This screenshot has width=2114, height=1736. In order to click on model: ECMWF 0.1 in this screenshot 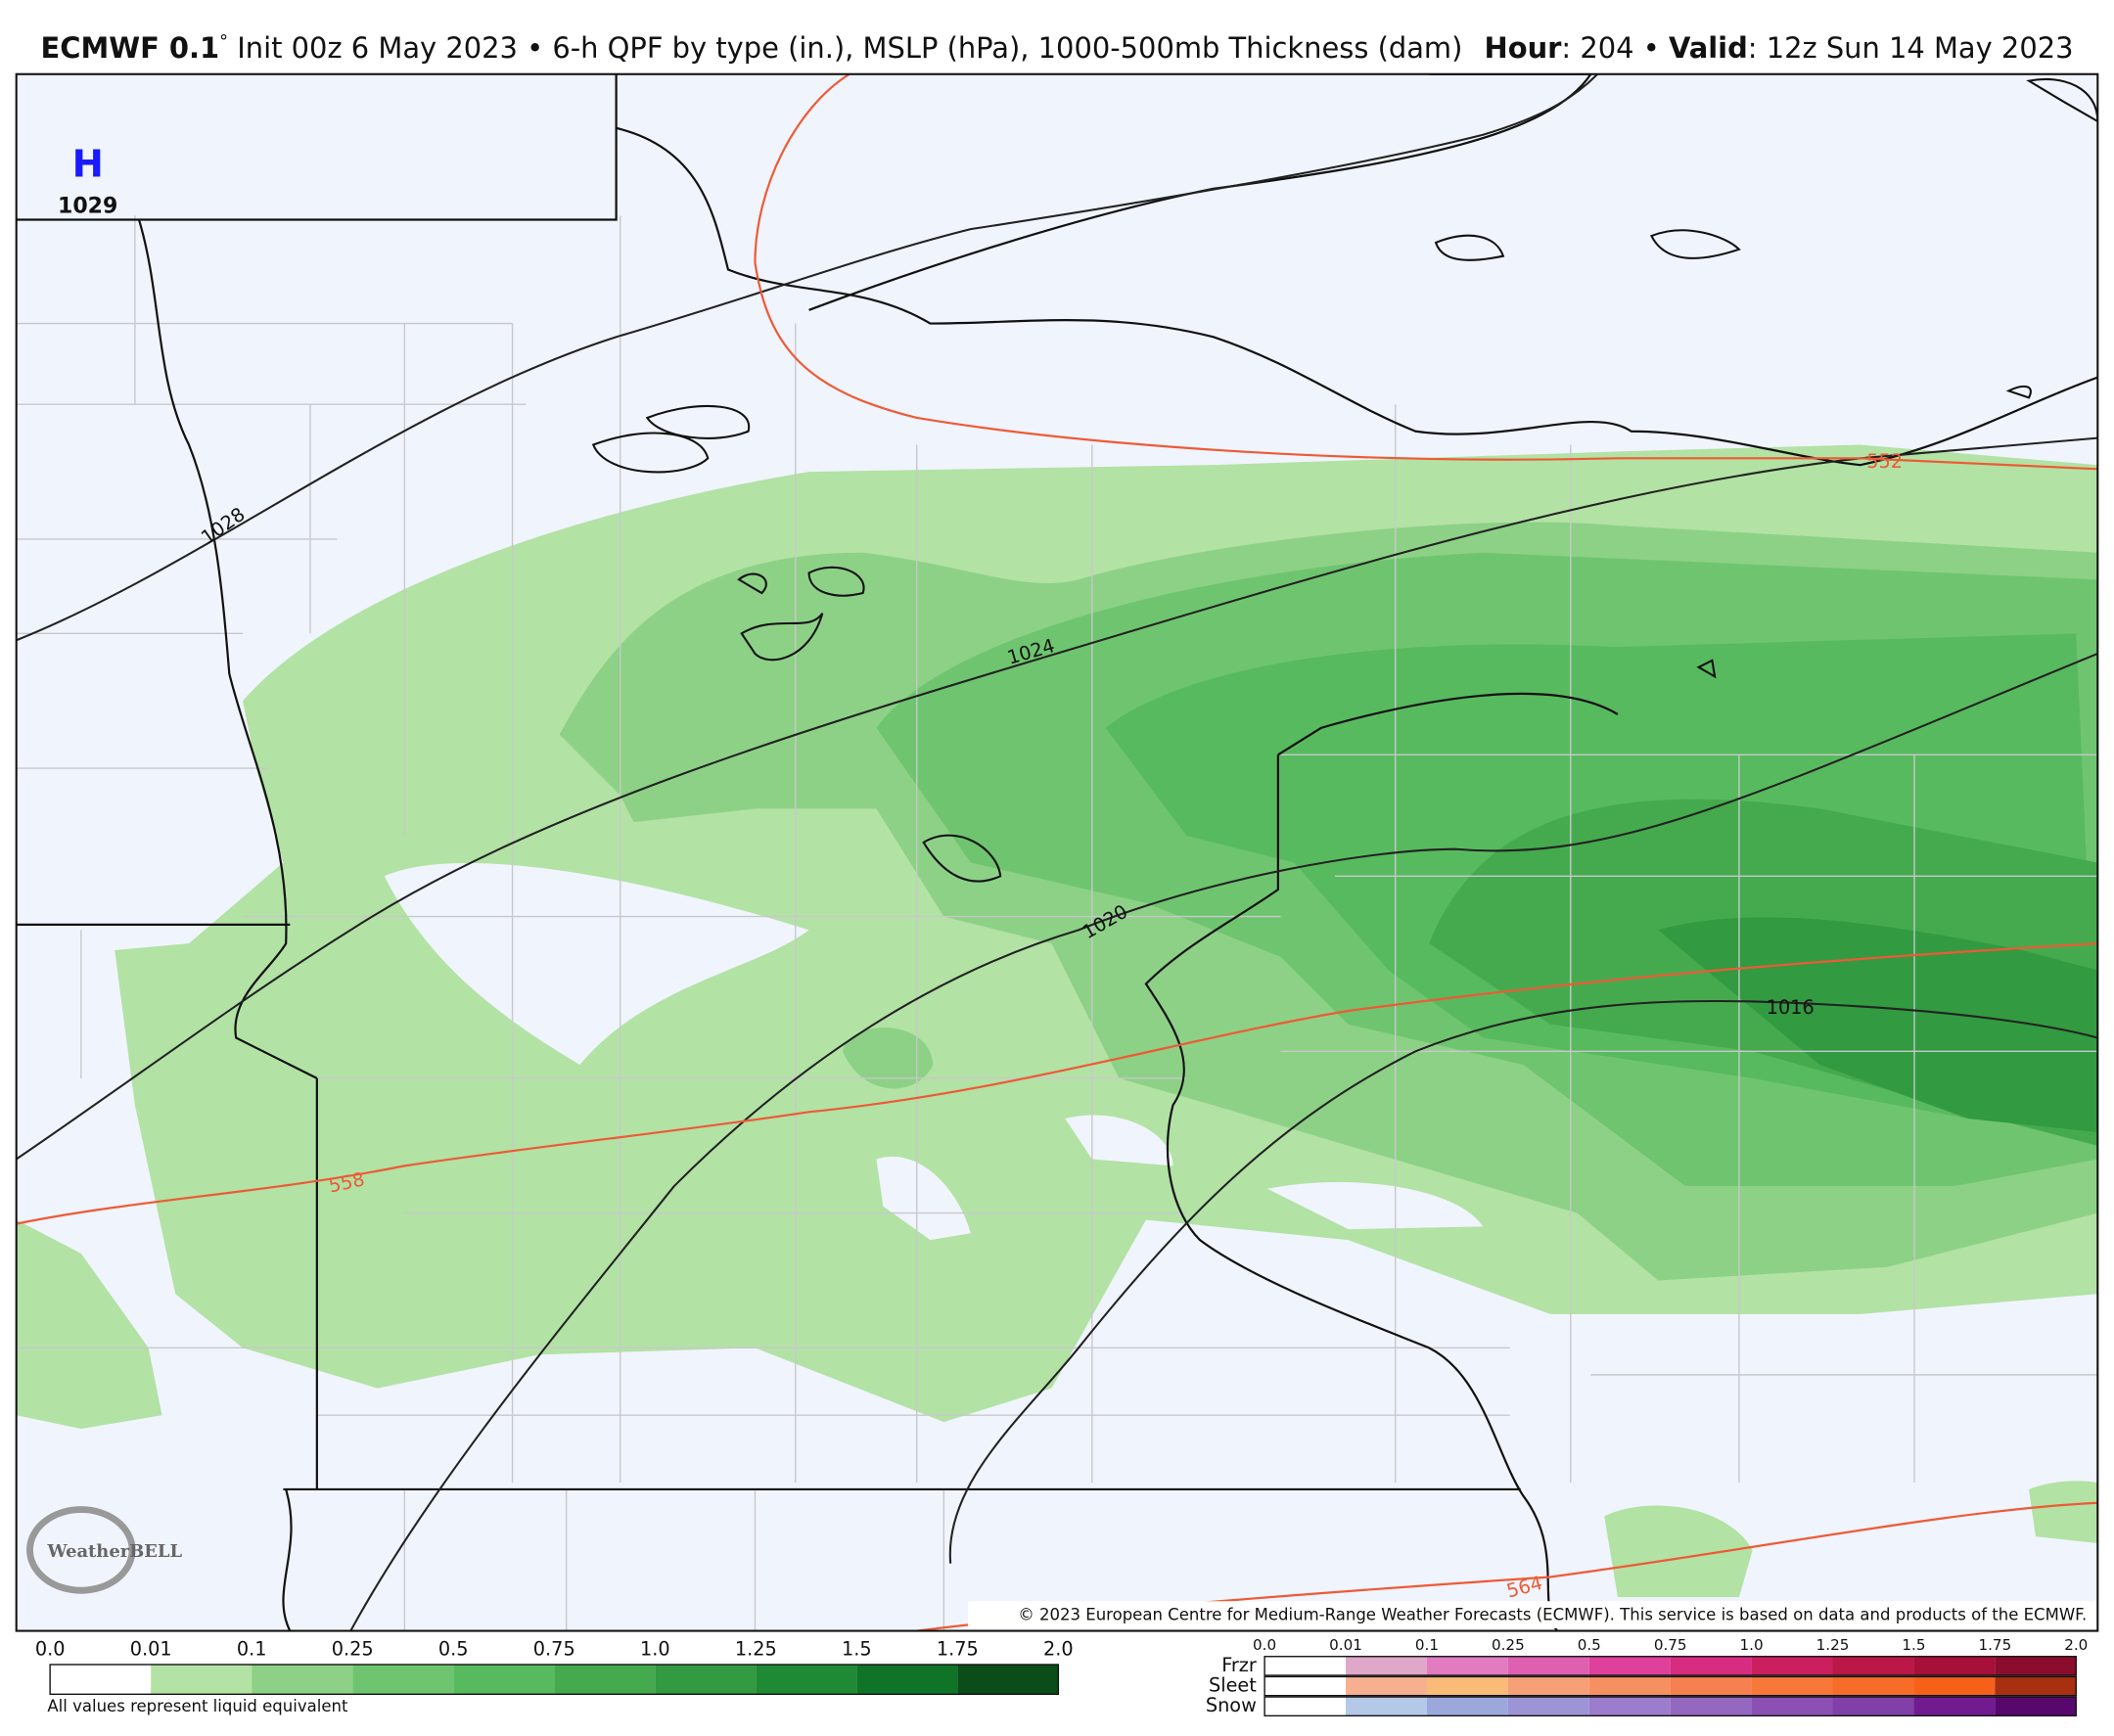, I will do `click(130, 48)`.